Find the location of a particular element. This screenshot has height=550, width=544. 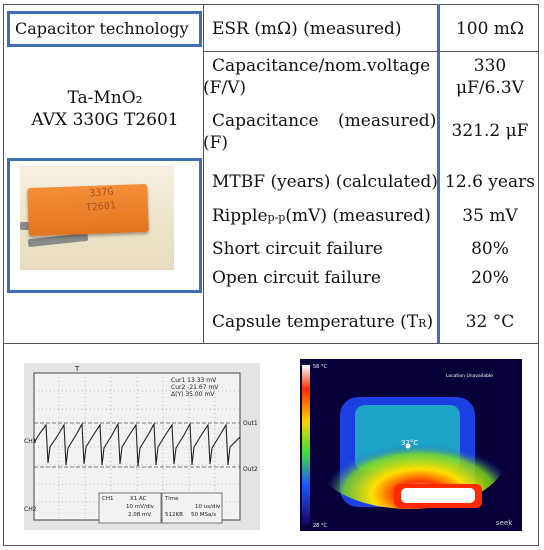

row-capacitance-meas-value: 321.2 μF is located at coordinates (490, 131).